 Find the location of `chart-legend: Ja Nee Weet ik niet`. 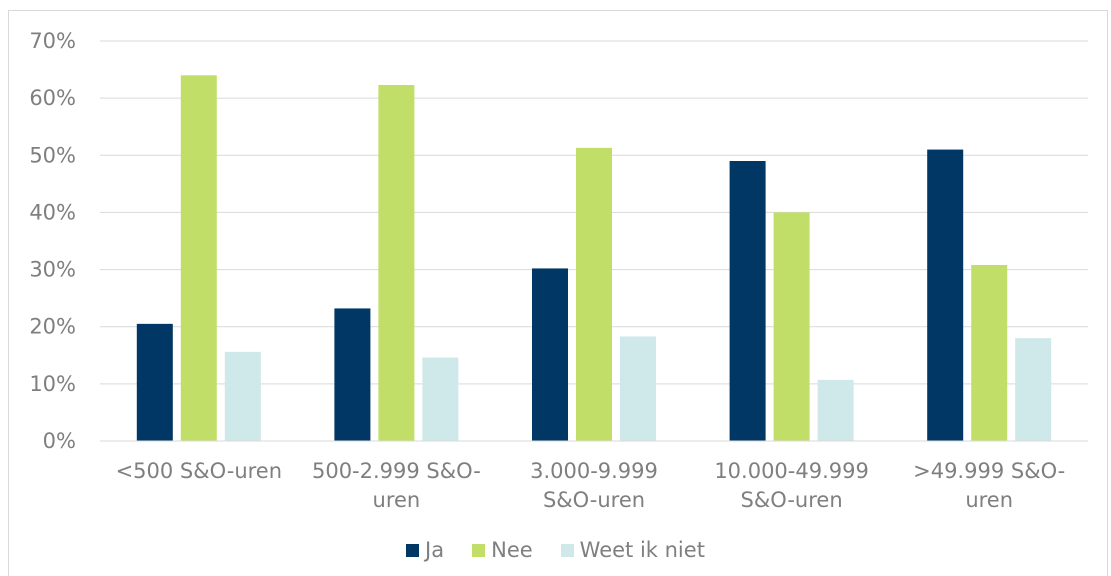

chart-legend: Ja Nee Weet ik niet is located at coordinates (555, 550).